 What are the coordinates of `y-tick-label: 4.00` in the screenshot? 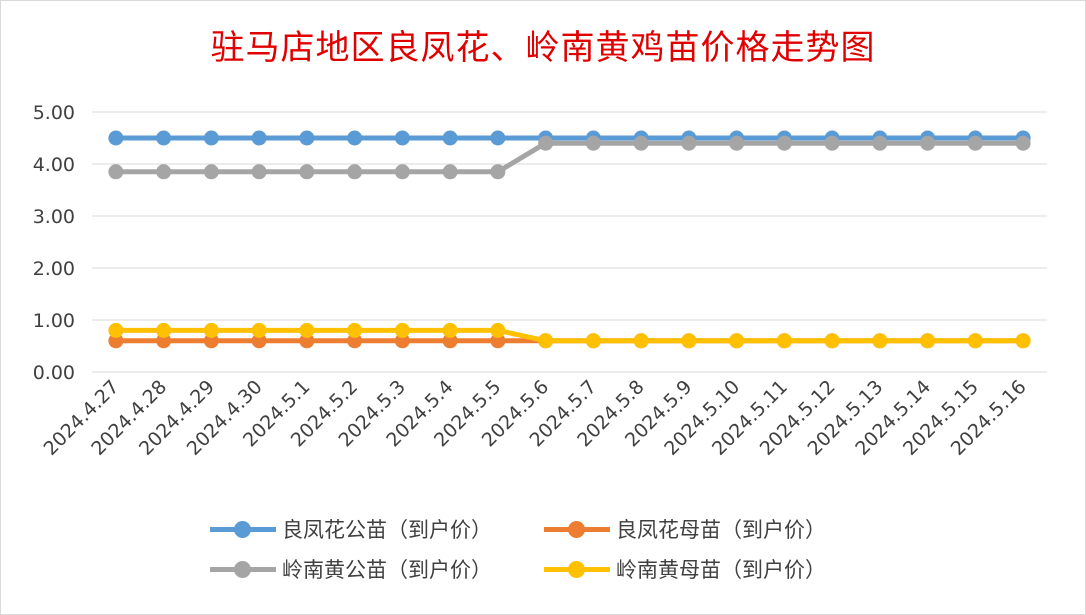 It's located at (54, 165).